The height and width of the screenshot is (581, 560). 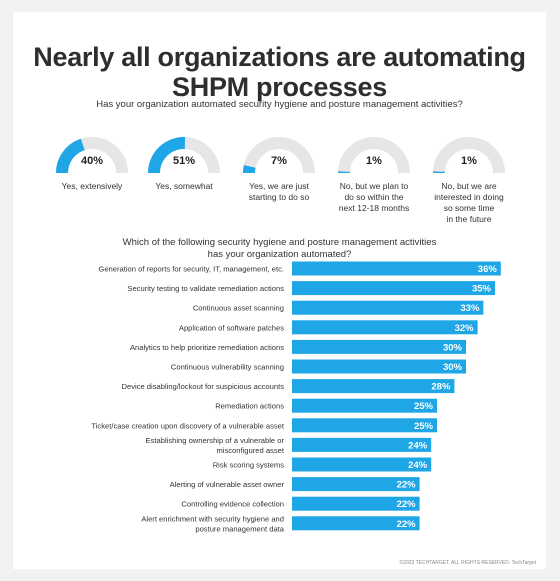 I want to click on gauge-label-line: No, but we plan to, so click(x=374, y=186).